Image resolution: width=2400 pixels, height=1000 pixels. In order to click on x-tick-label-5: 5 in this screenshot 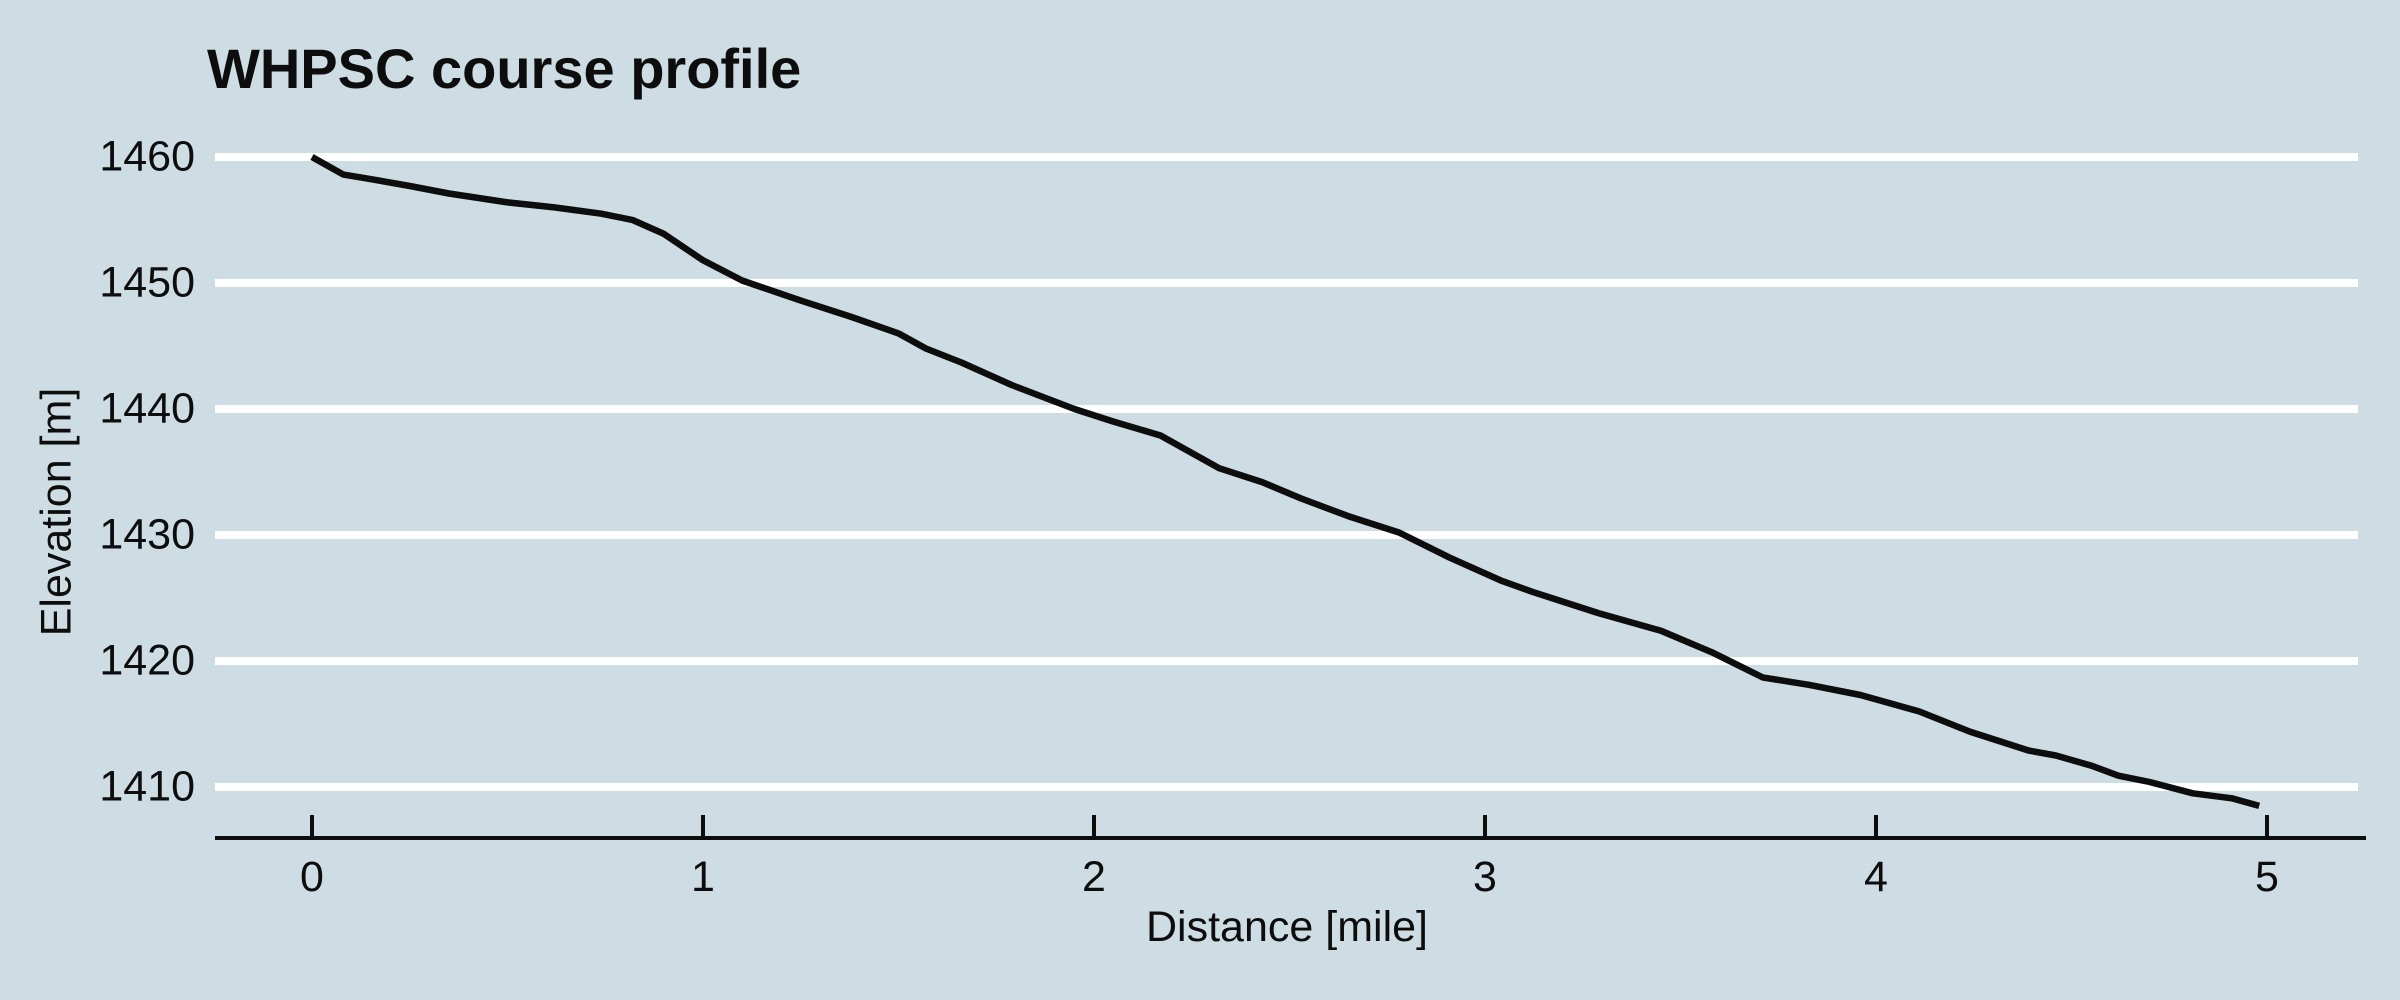, I will do `click(2267, 877)`.